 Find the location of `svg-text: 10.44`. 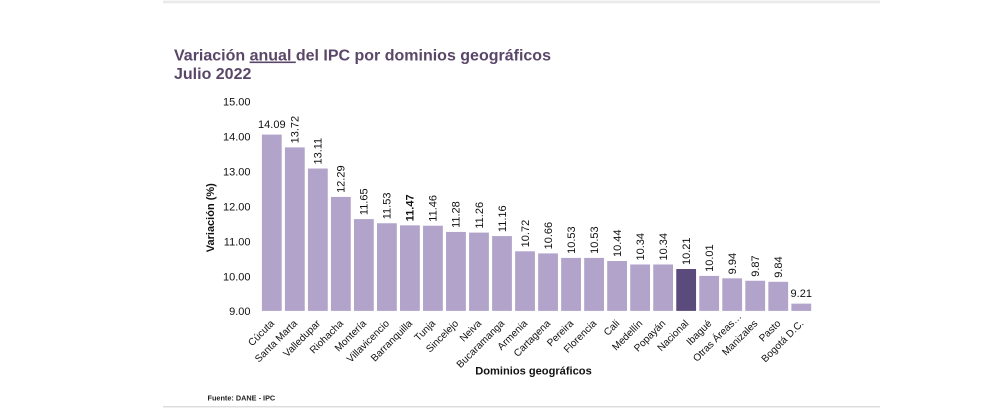

svg-text: 10.44 is located at coordinates (618, 243).